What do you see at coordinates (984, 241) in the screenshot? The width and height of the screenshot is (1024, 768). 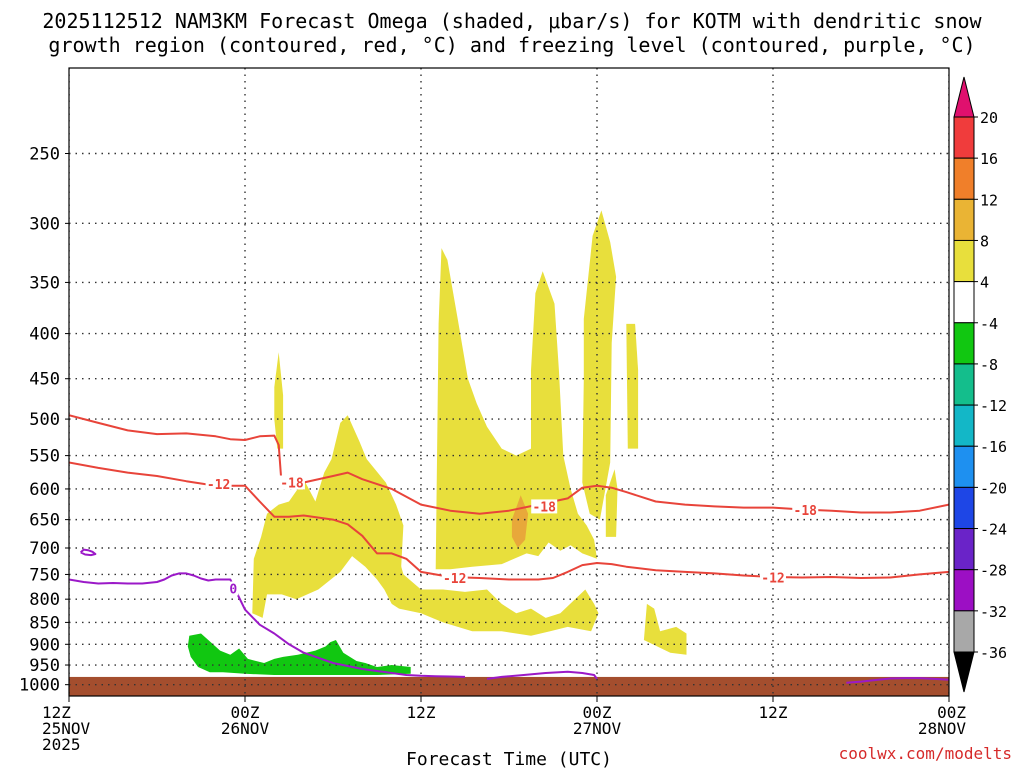 I see `colorbar-label-3: 8` at bounding box center [984, 241].